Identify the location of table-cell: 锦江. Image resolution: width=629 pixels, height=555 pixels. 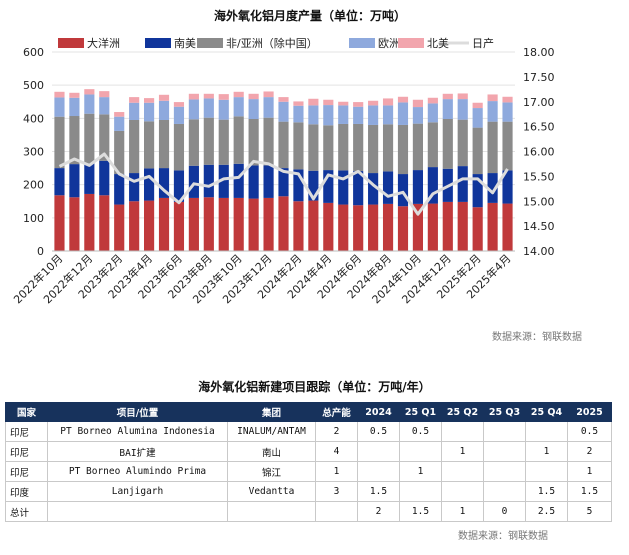
(271, 471).